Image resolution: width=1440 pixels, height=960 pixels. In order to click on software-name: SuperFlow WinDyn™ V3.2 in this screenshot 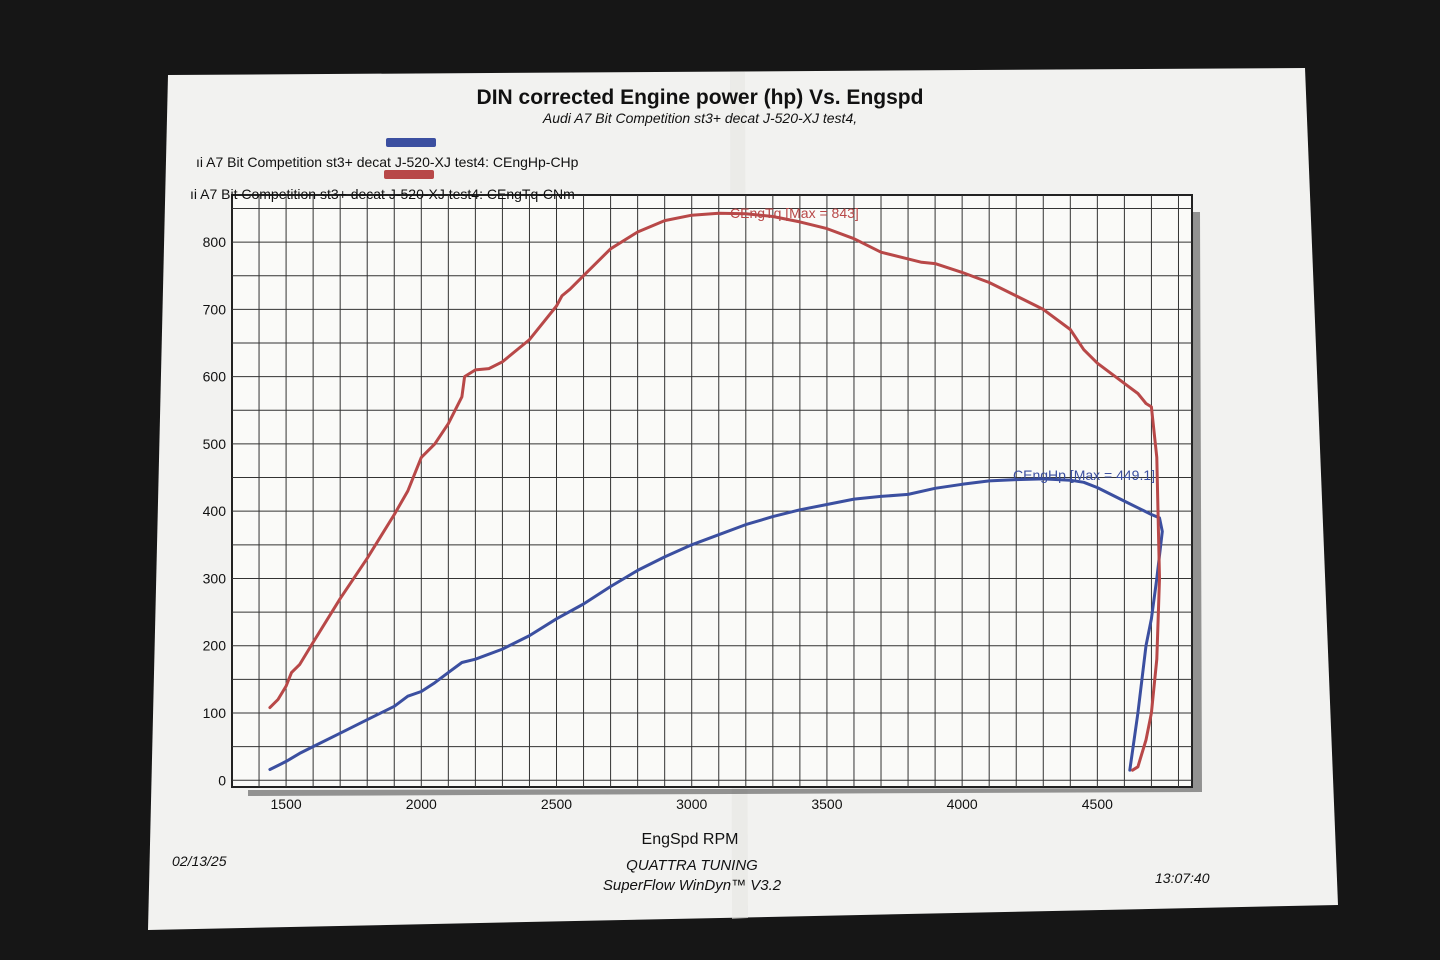, I will do `click(692, 885)`.